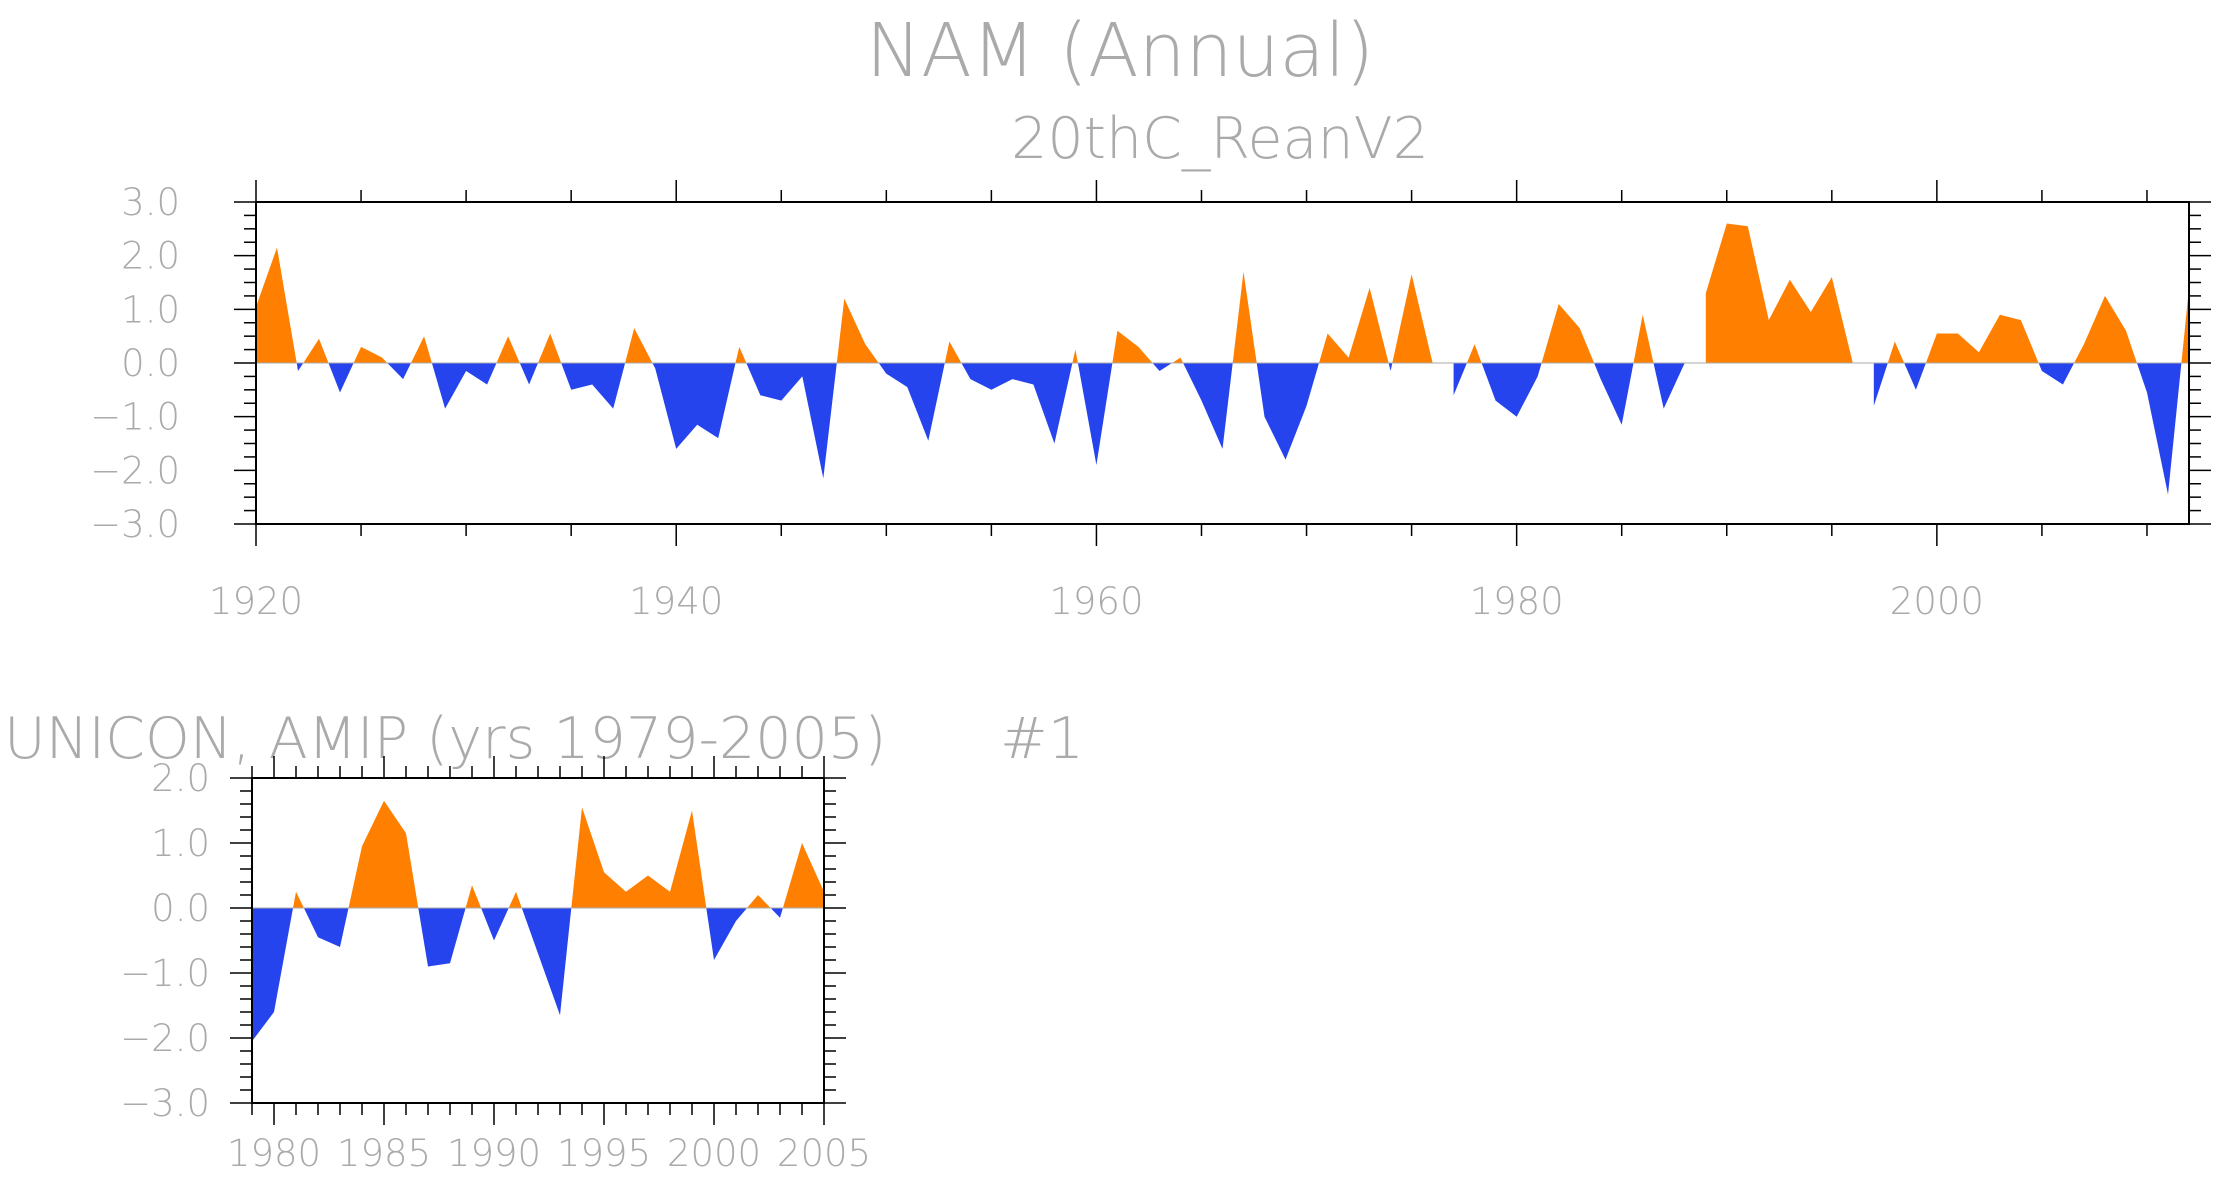 This screenshot has width=2237, height=1177. What do you see at coordinates (1096, 601) in the screenshot?
I see `x-tick-label: 1960` at bounding box center [1096, 601].